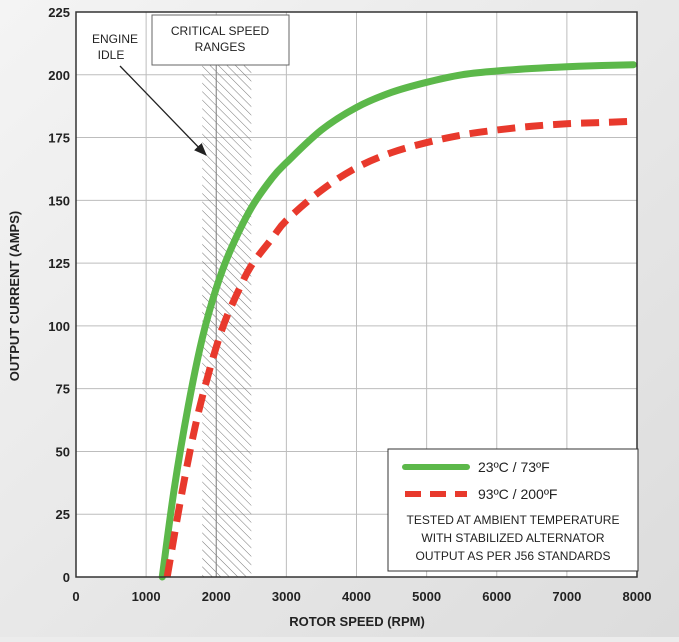  I want to click on y-tick-label: 150, so click(59, 200).